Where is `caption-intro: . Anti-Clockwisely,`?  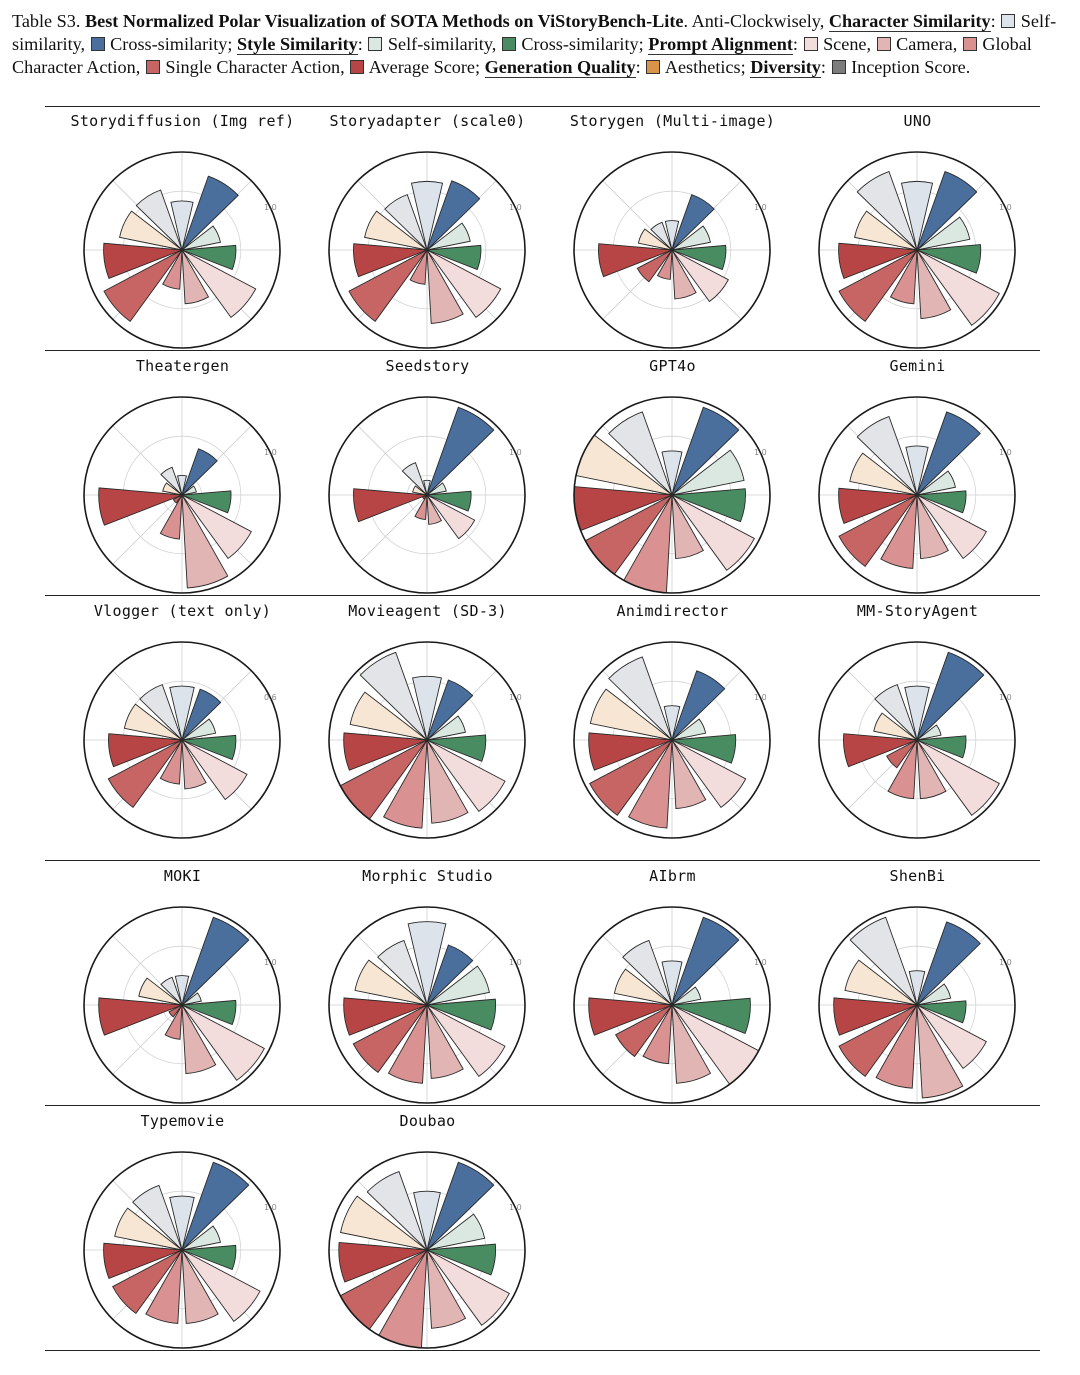
caption-intro: . Anti-Clockwisely, is located at coordinates (756, 21).